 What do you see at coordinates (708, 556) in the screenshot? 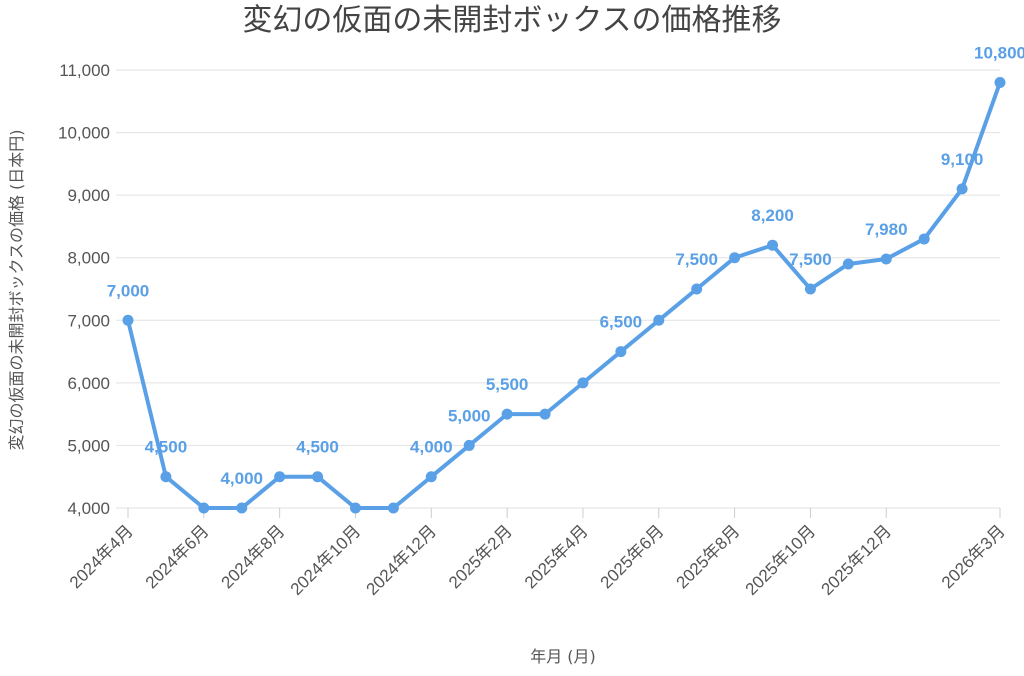
I see `x-tick-label: 2025年8月` at bounding box center [708, 556].